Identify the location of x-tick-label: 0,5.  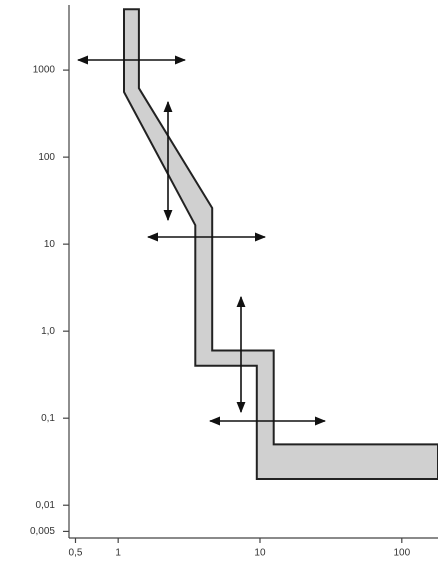
(76, 553).